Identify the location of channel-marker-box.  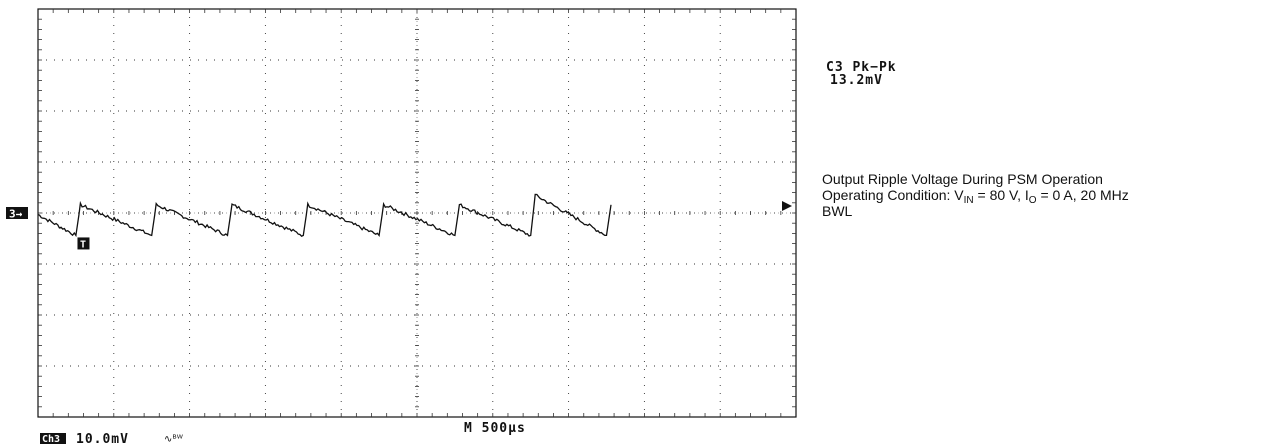
(17, 213).